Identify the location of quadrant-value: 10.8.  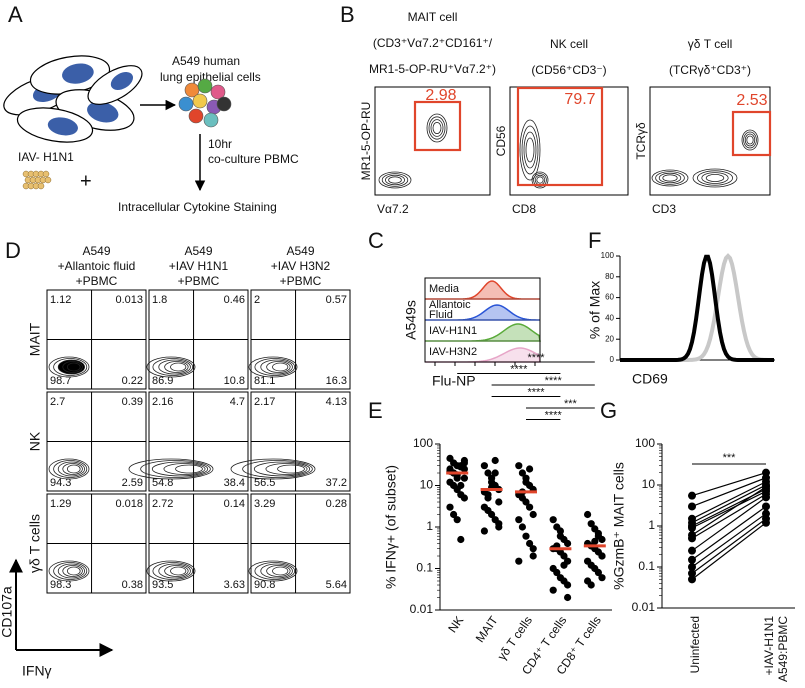
(234, 381).